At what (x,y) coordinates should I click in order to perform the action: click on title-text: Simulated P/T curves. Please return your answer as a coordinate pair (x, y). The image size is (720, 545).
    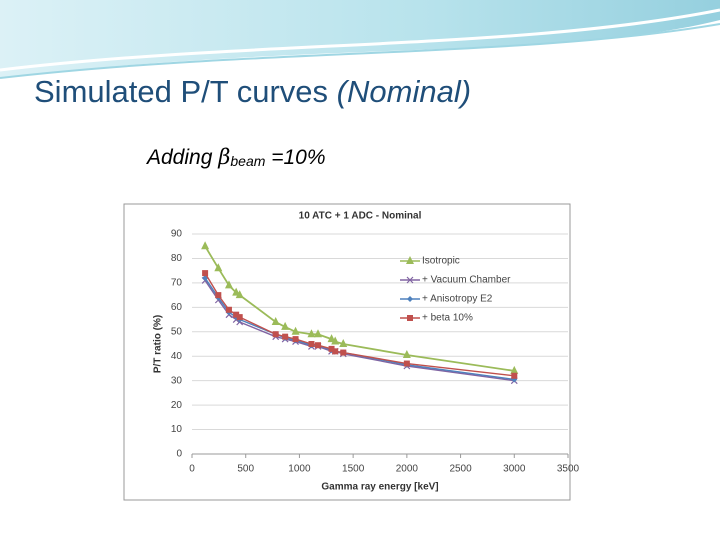
    Looking at the image, I should click on (185, 91).